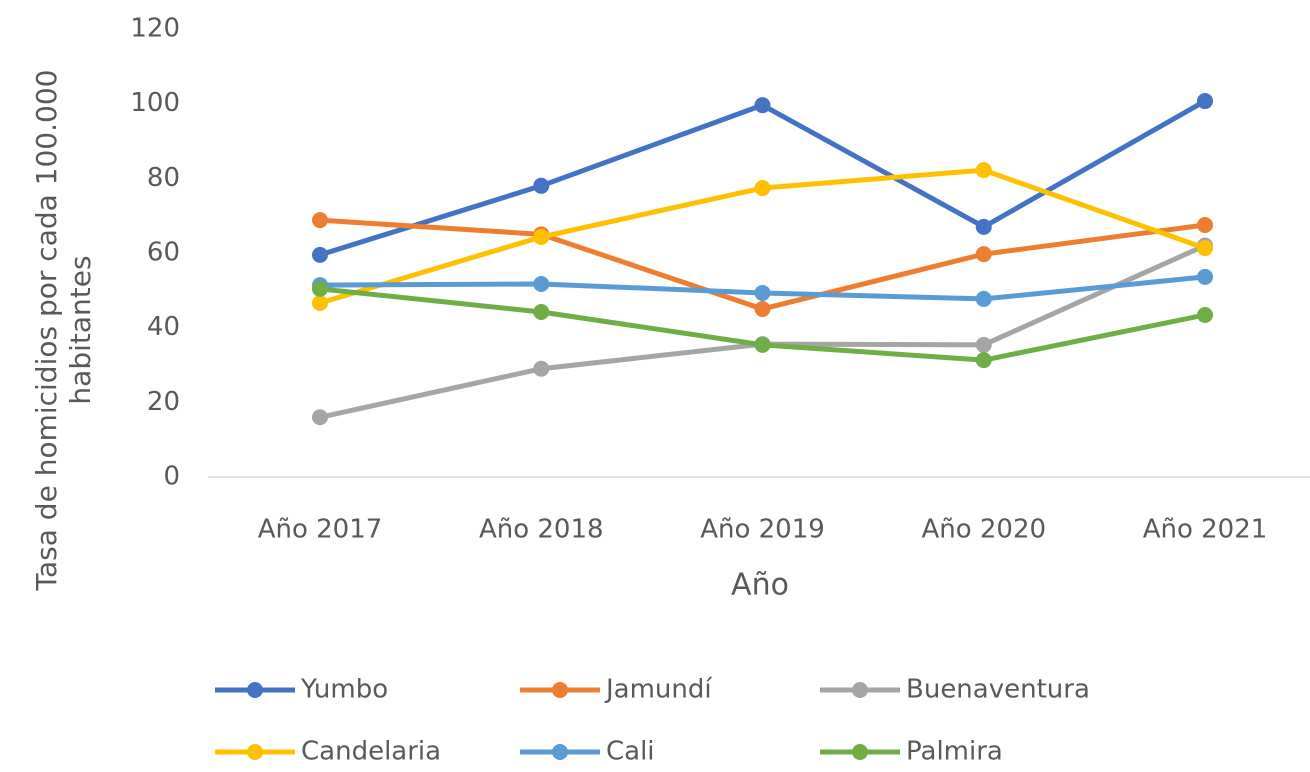  What do you see at coordinates (762, 530) in the screenshot?
I see `x-tick-label: Año 2019` at bounding box center [762, 530].